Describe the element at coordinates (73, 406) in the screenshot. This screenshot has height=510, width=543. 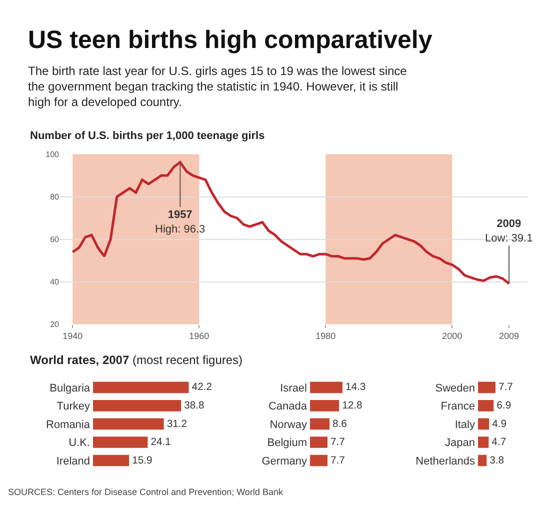
I see `y-tick-label: Turkey` at that location.